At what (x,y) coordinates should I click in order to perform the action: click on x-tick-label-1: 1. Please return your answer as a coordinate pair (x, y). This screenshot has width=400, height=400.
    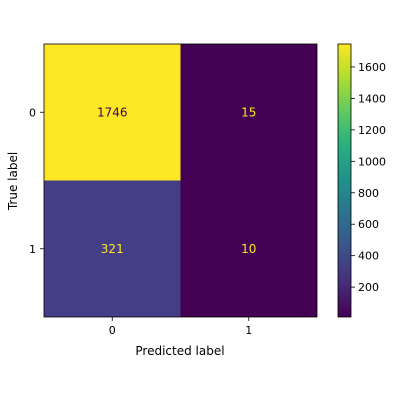
    Looking at the image, I should click on (248, 330).